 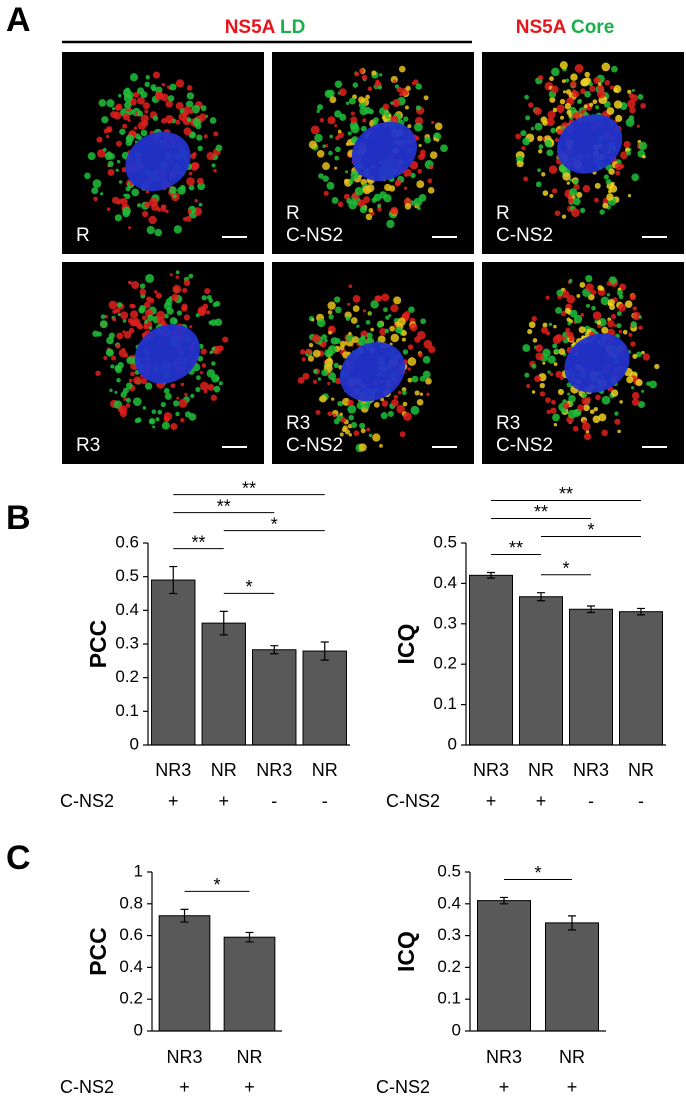 What do you see at coordinates (449, 998) in the screenshot?
I see `y-tick-label: 0.1` at bounding box center [449, 998].